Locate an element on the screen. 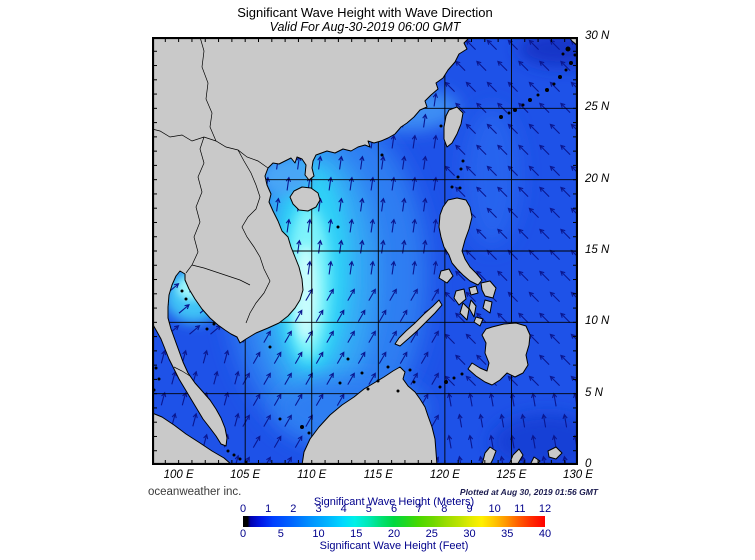 This screenshot has width=755, height=560. feet-tick: 35 is located at coordinates (507, 534).